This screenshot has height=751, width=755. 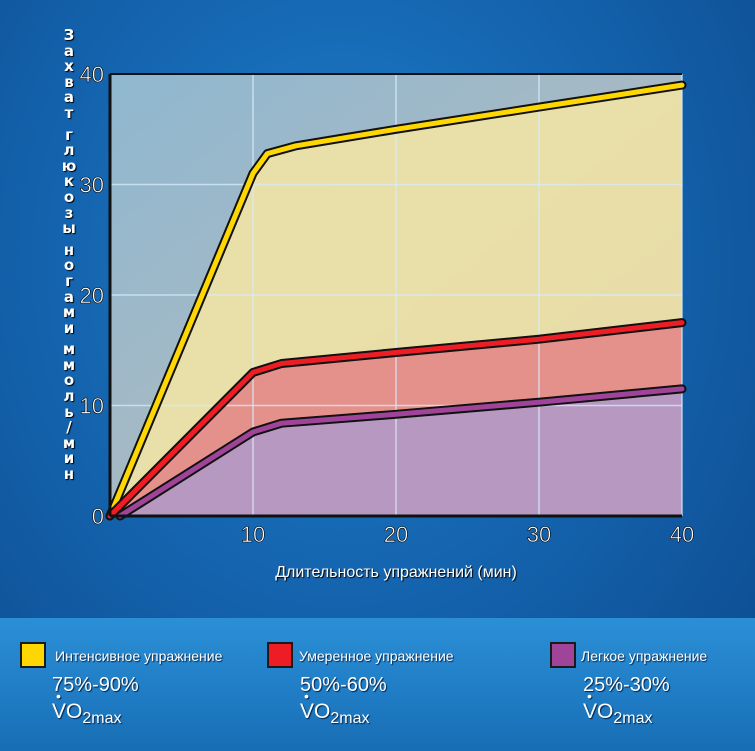 I want to click on y-tick-label: 40, so click(x=92, y=74).